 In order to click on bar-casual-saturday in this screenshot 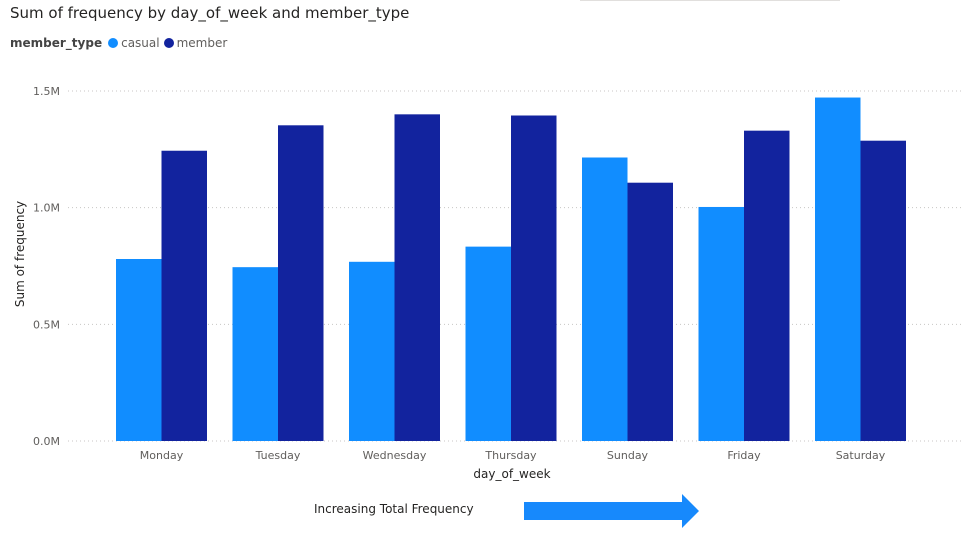, I will do `click(838, 269)`.